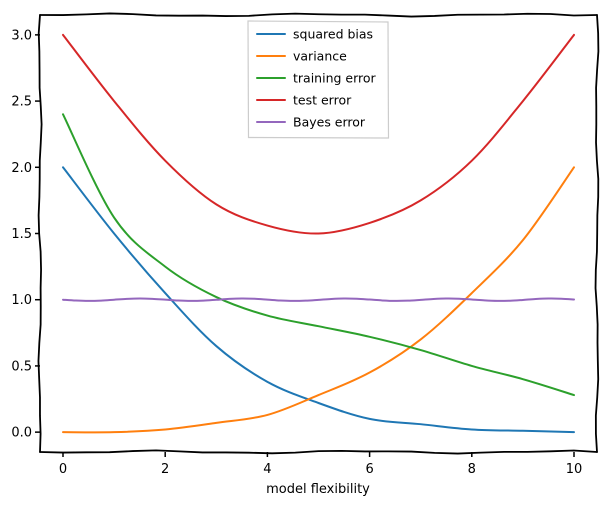 The height and width of the screenshot is (506, 612). I want to click on legend-label: squared bias, so click(333, 34).